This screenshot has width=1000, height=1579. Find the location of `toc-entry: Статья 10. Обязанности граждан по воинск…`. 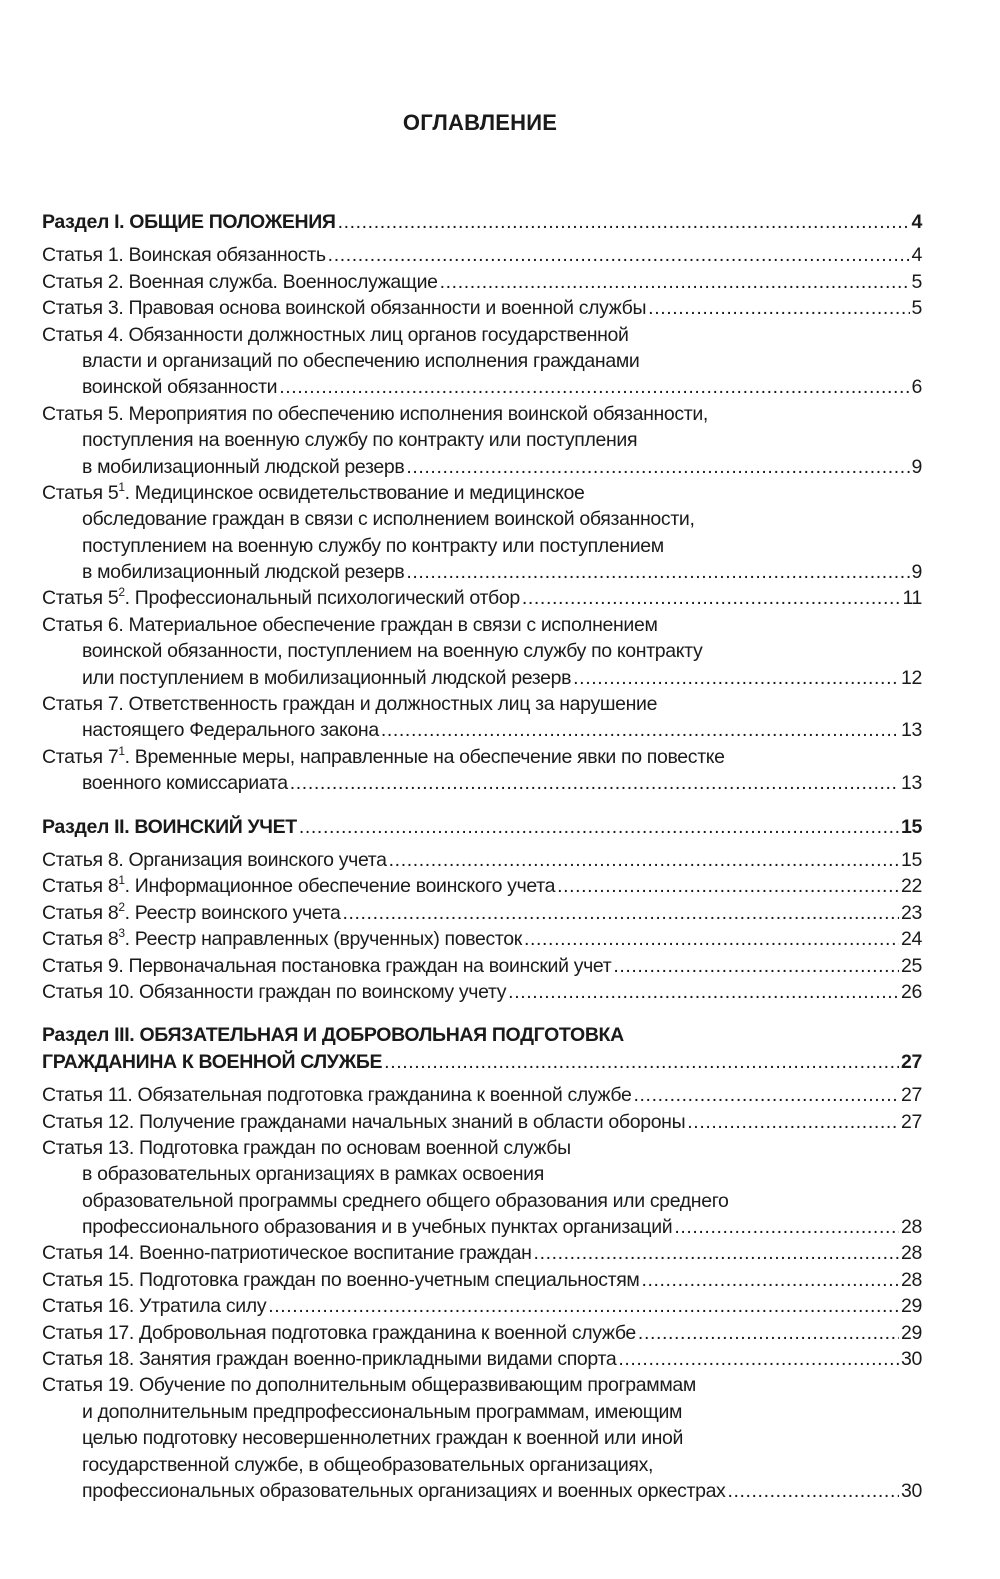

toc-entry: Статья 10. Обязанности граждан по воинск… is located at coordinates (482, 992).